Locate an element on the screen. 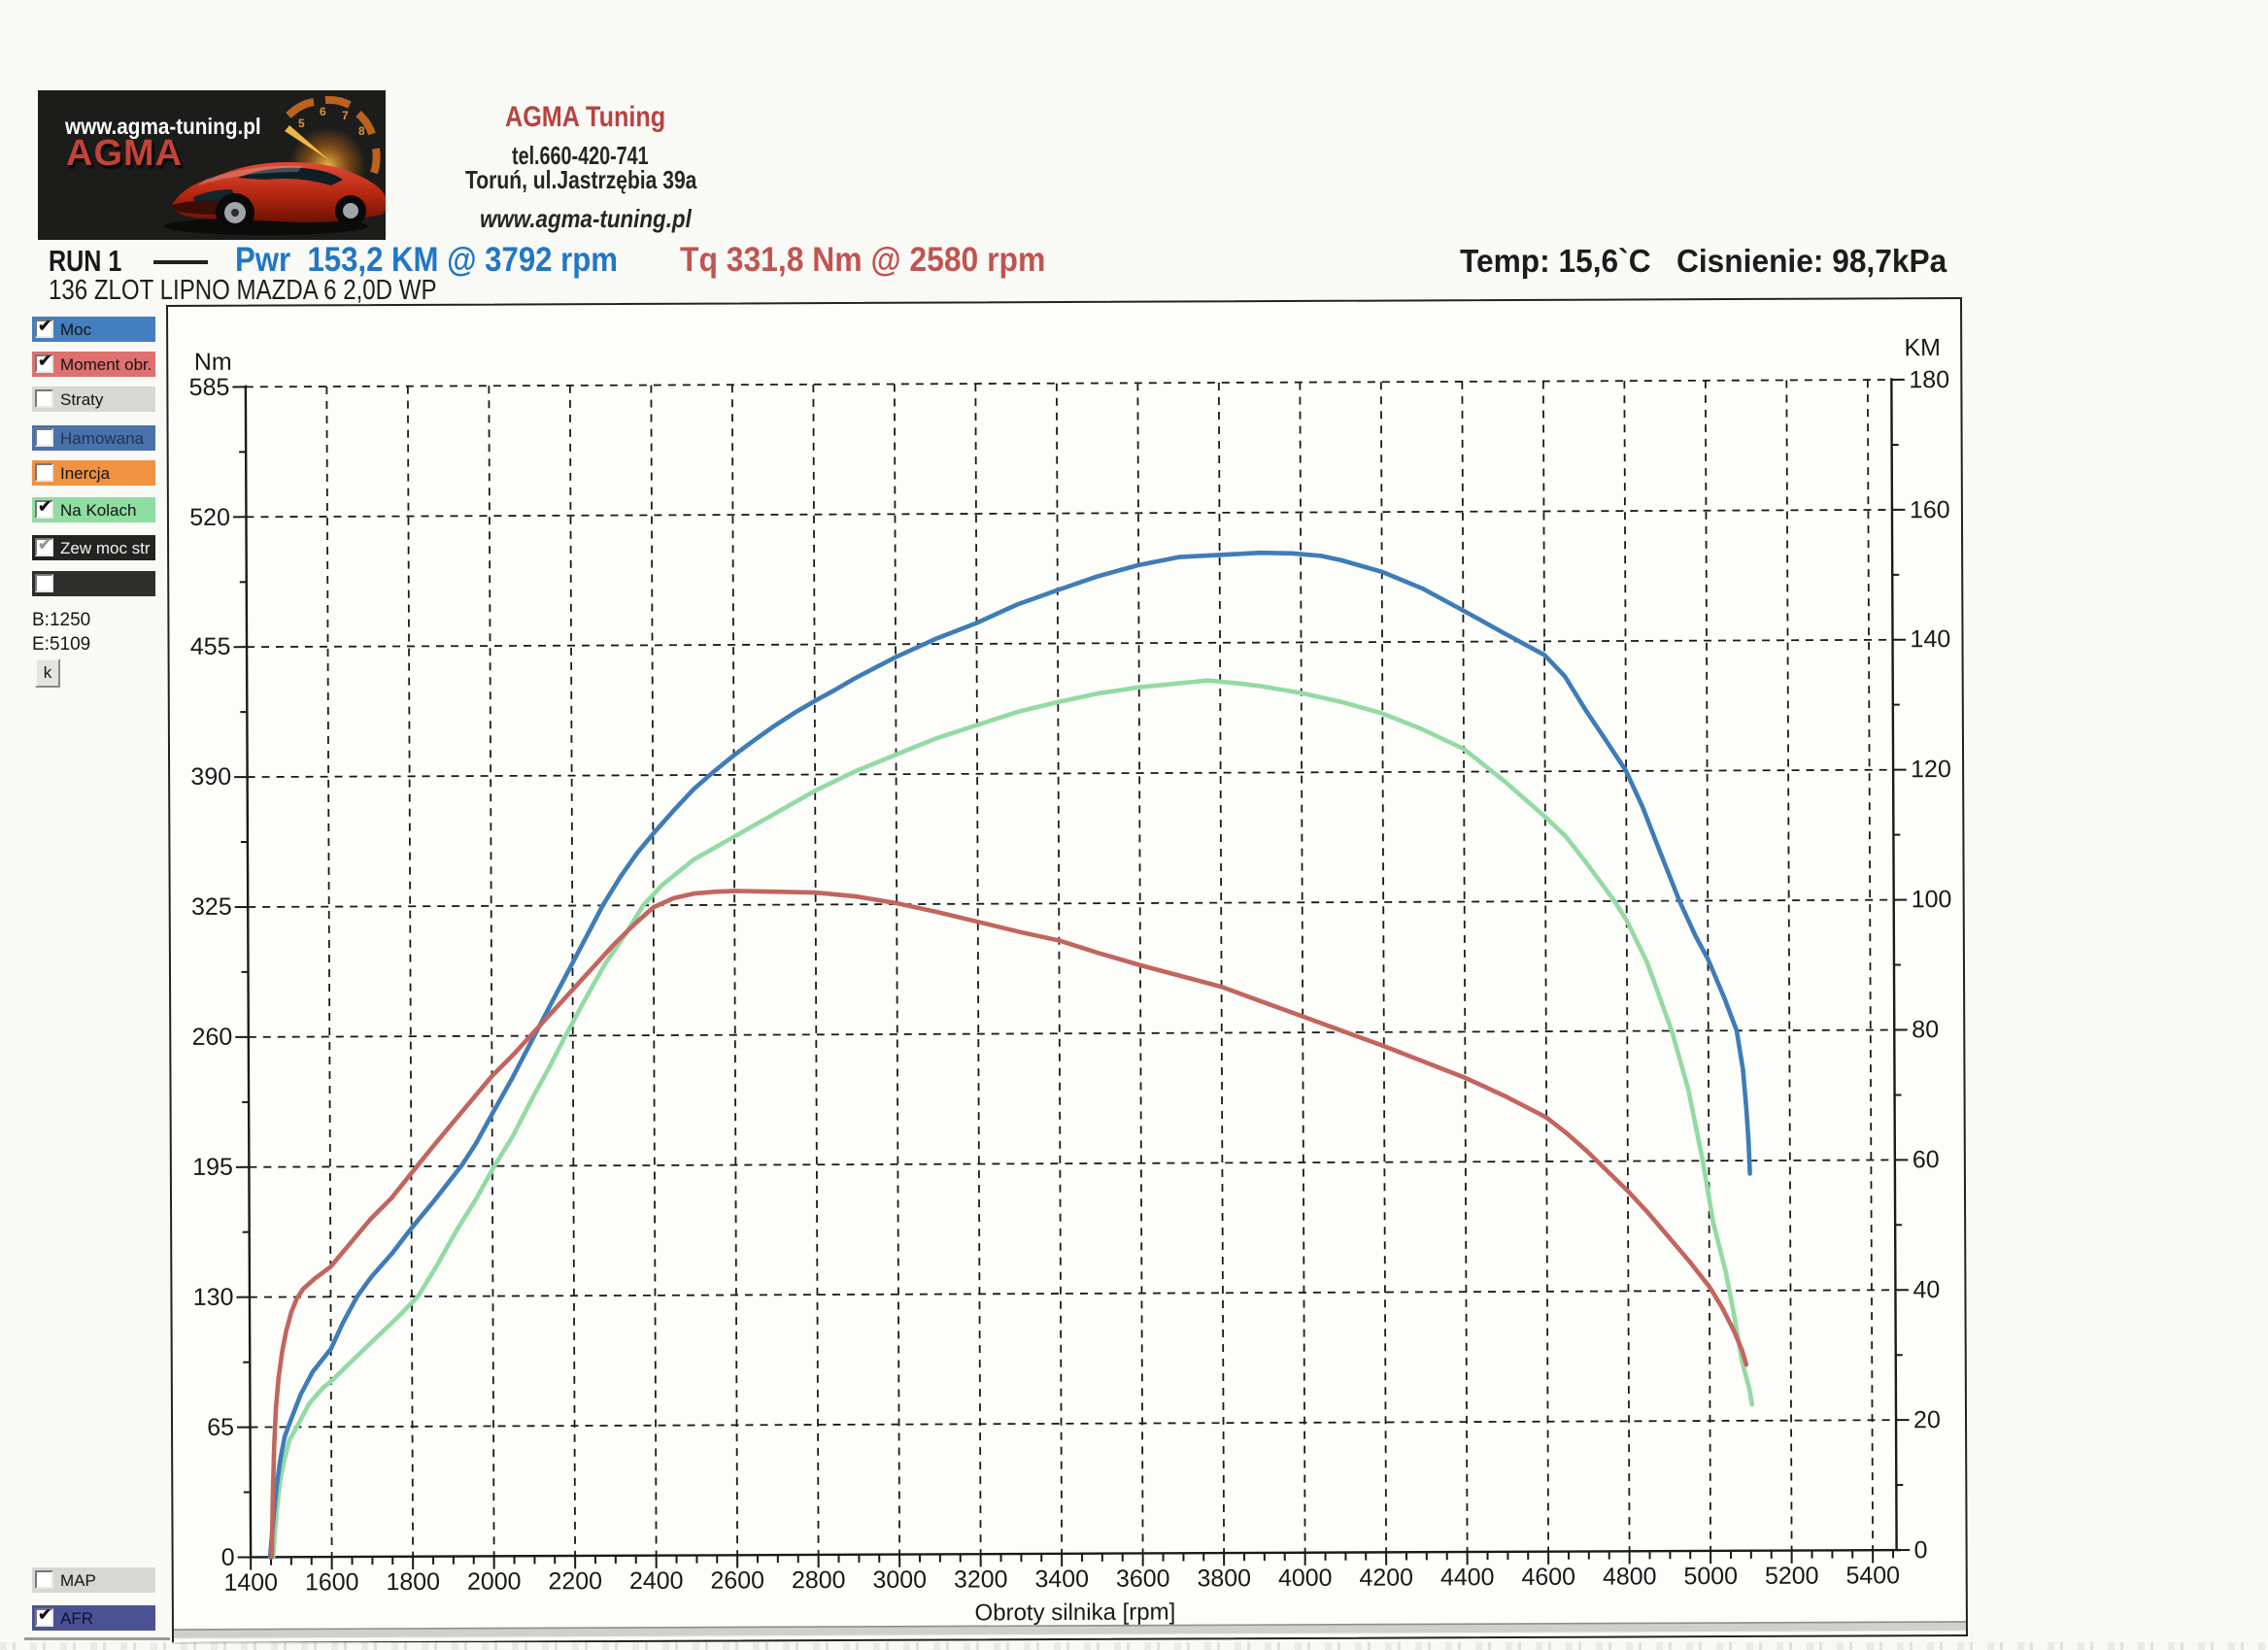 Image resolution: width=2268 pixels, height=1650 pixels. svg-text: 5400 is located at coordinates (1872, 1576).